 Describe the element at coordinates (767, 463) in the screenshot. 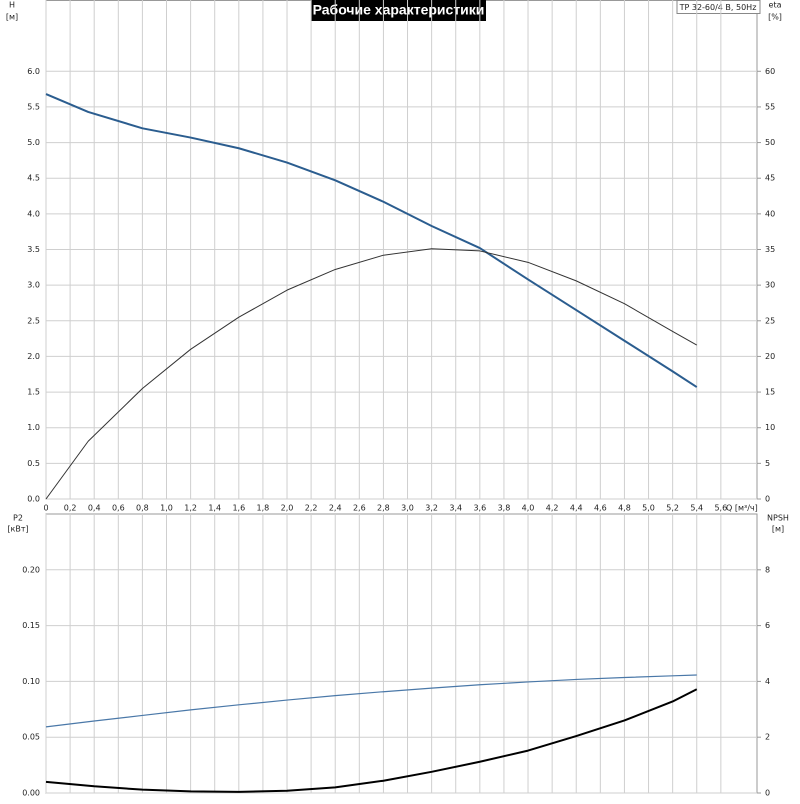

I see `y2-tick-label: 5` at that location.